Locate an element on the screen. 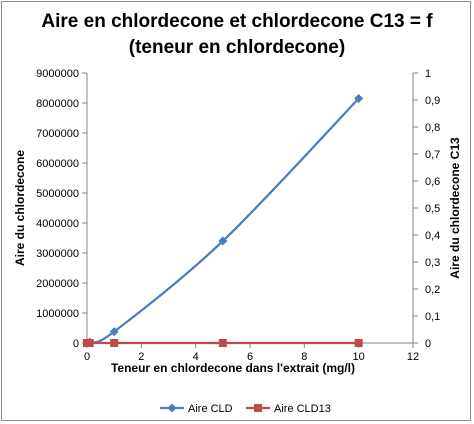 The height and width of the screenshot is (424, 474). y2-tick-label: 0,2 is located at coordinates (432, 290).